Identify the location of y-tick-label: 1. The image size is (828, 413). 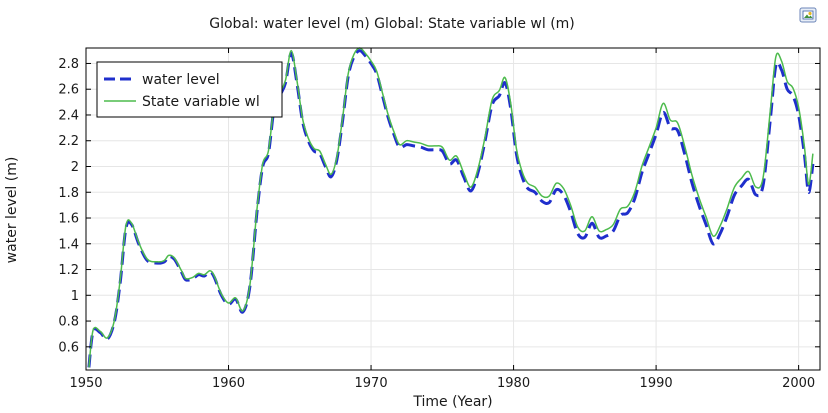
(75, 296).